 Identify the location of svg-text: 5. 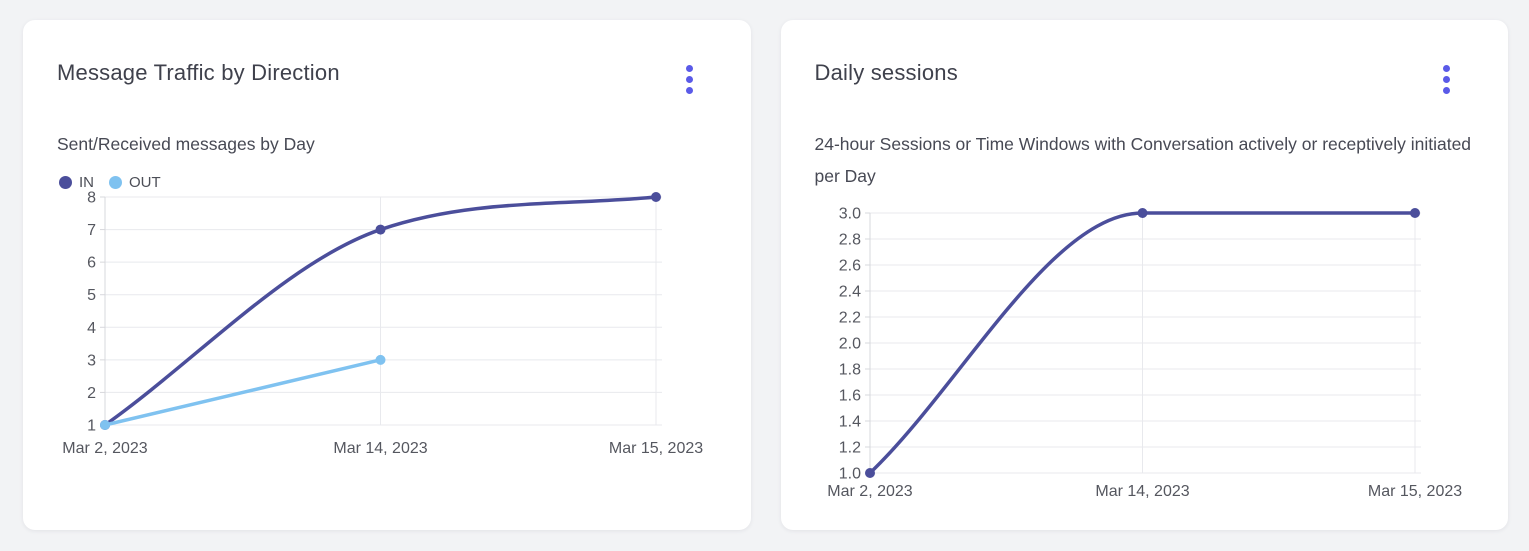
(91, 295).